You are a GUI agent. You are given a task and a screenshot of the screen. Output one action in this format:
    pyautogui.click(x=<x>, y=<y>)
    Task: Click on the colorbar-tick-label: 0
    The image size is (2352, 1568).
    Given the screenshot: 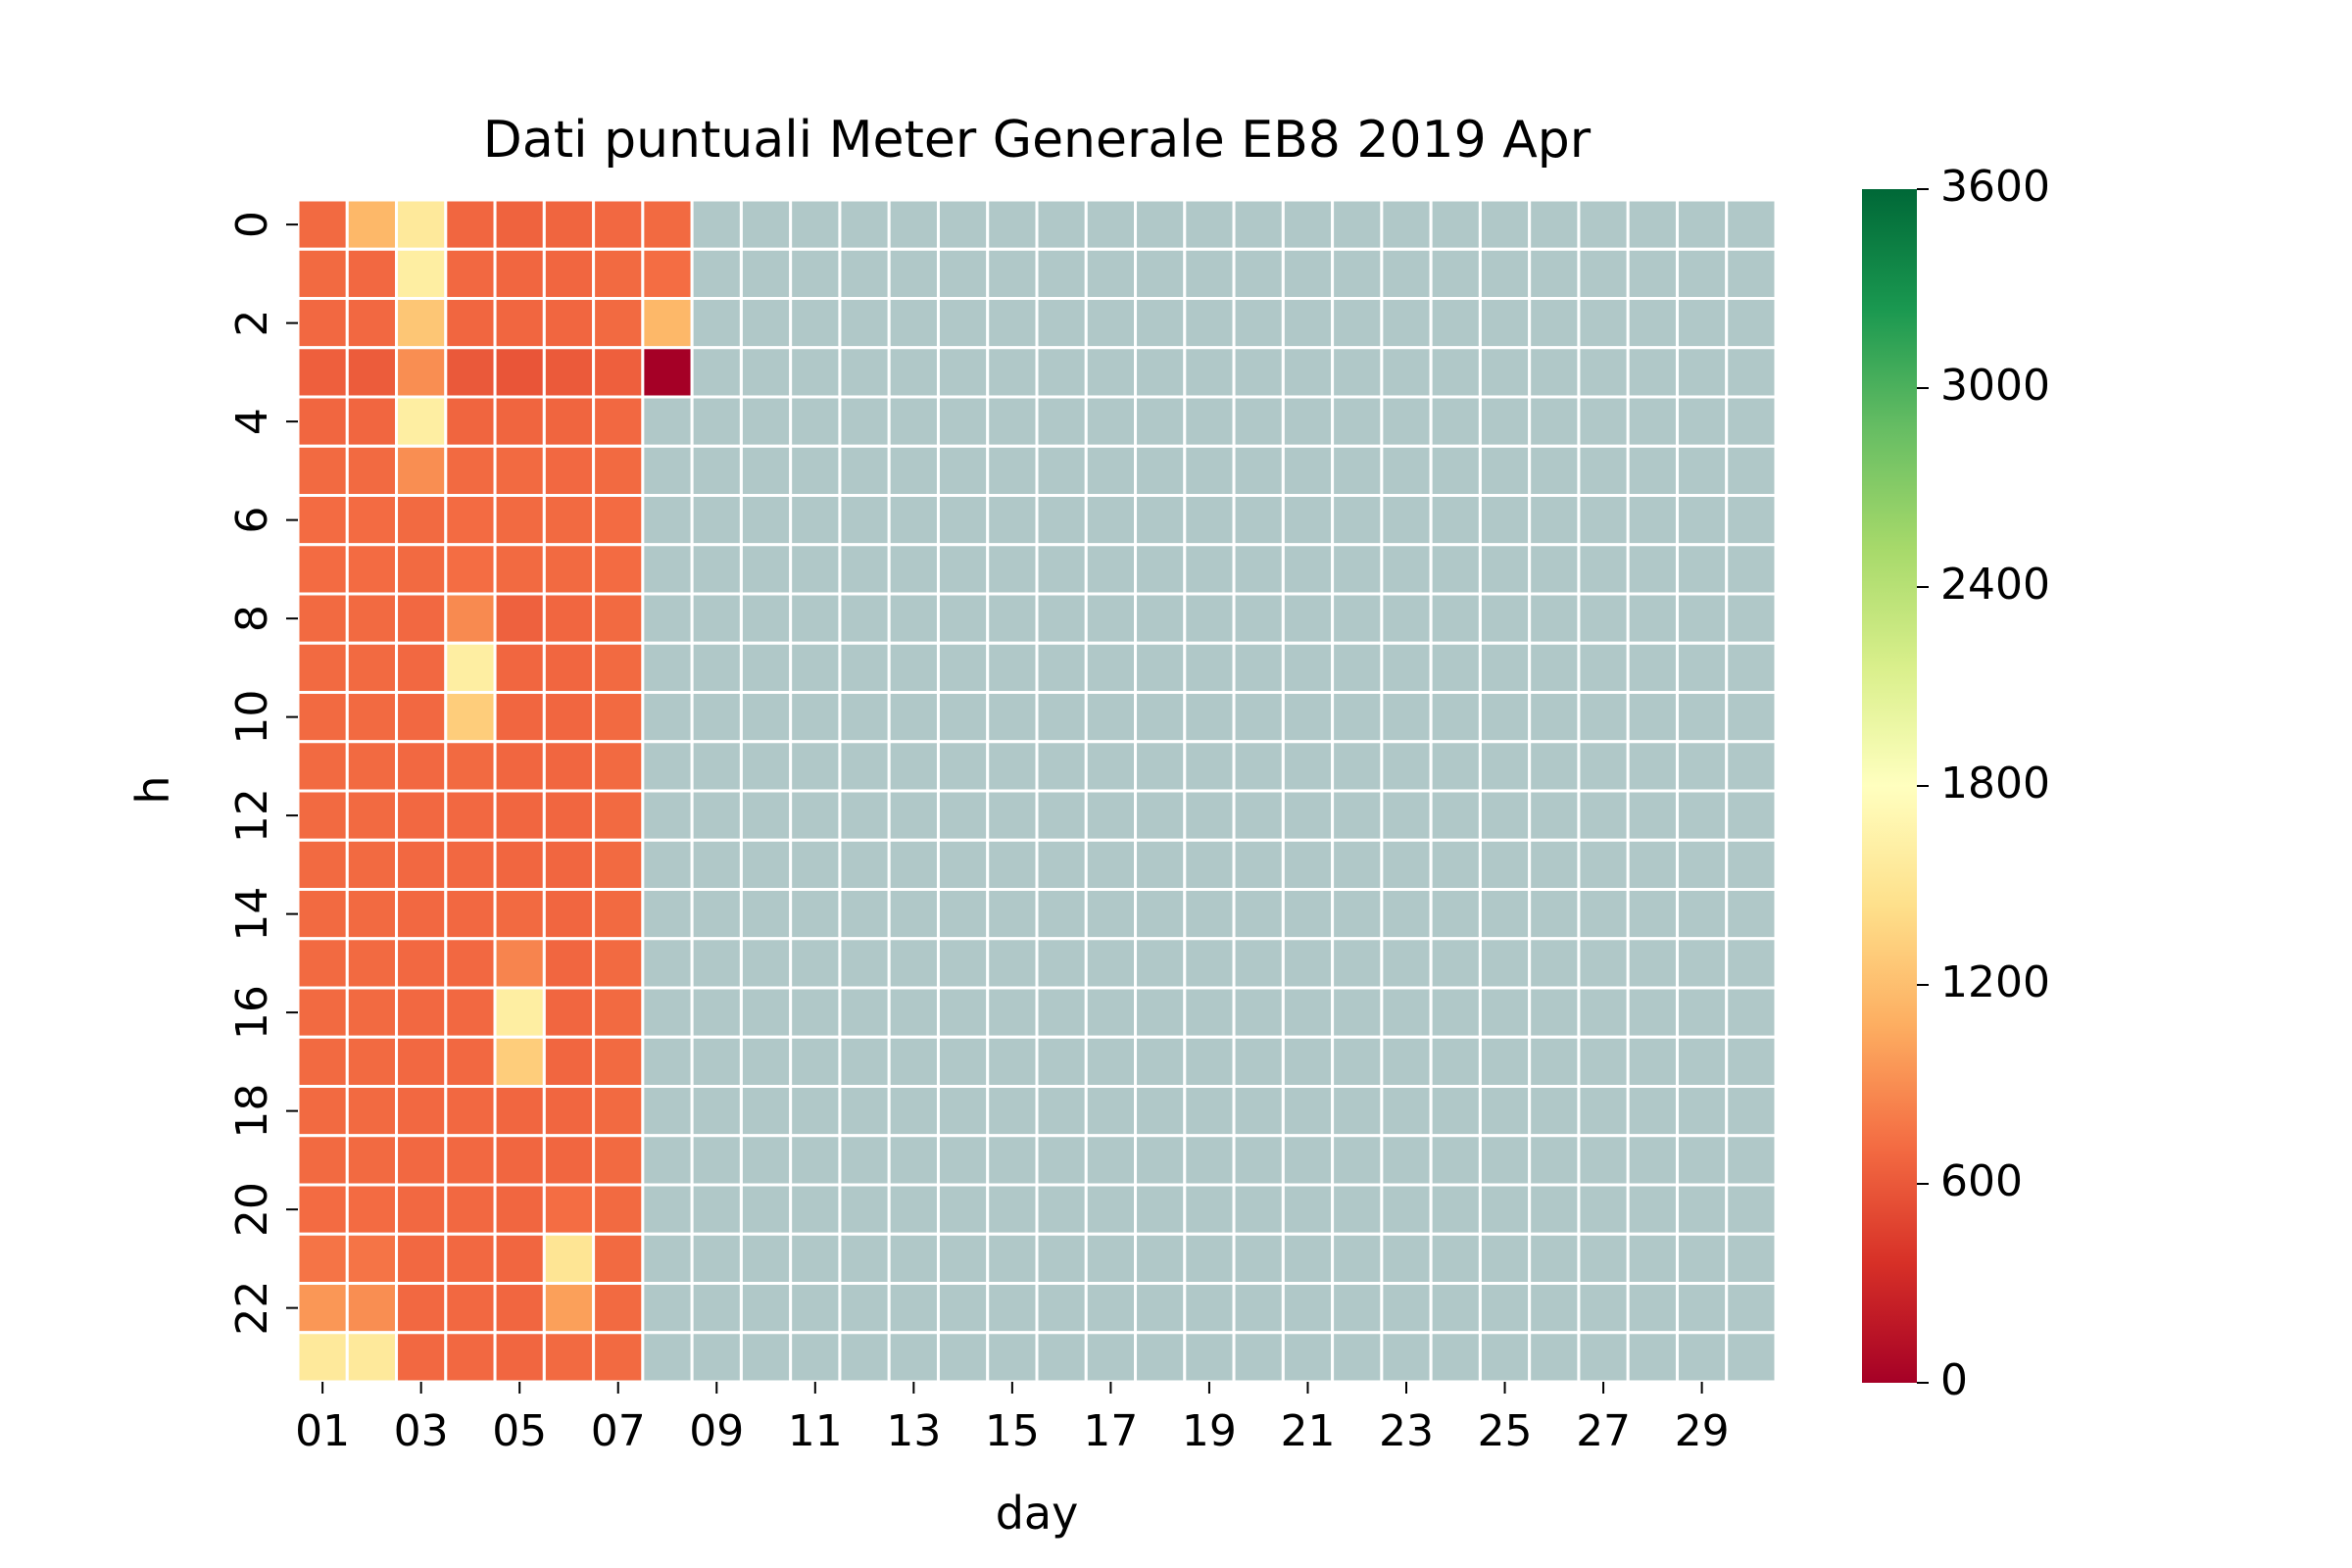 What is the action you would take?
    pyautogui.click(x=1954, y=1380)
    